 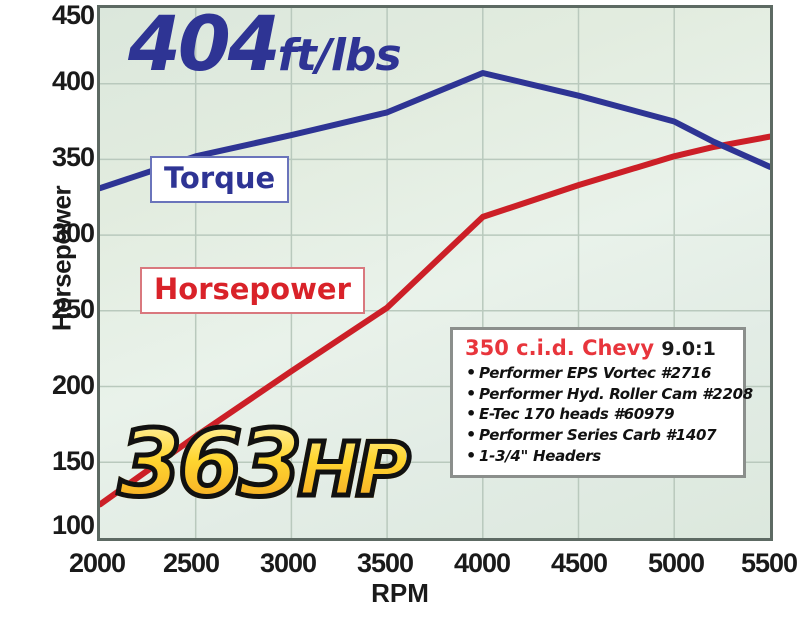 I want to click on x-tick-2500: 2500, so click(x=191, y=563).